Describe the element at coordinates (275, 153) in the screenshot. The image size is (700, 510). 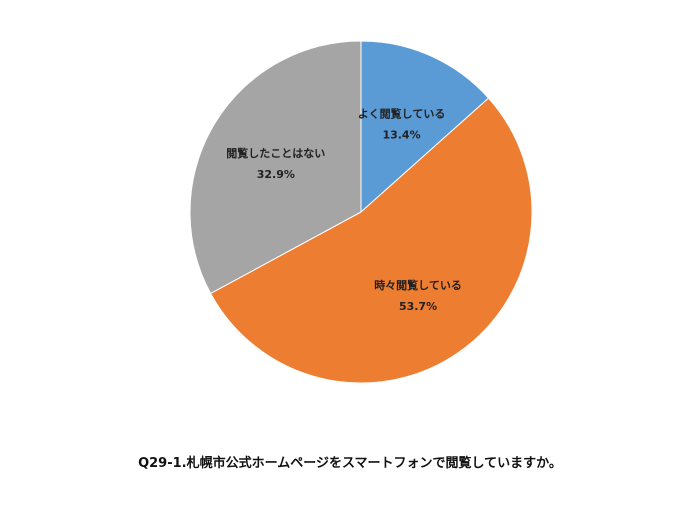
I see `slice-label-2: 閲覧したことはない` at that location.